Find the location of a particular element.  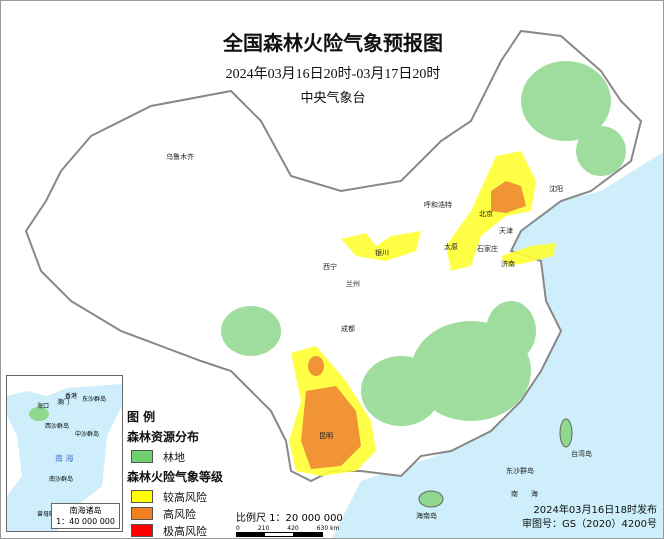

svg-text: 南 海 is located at coordinates (64, 458).